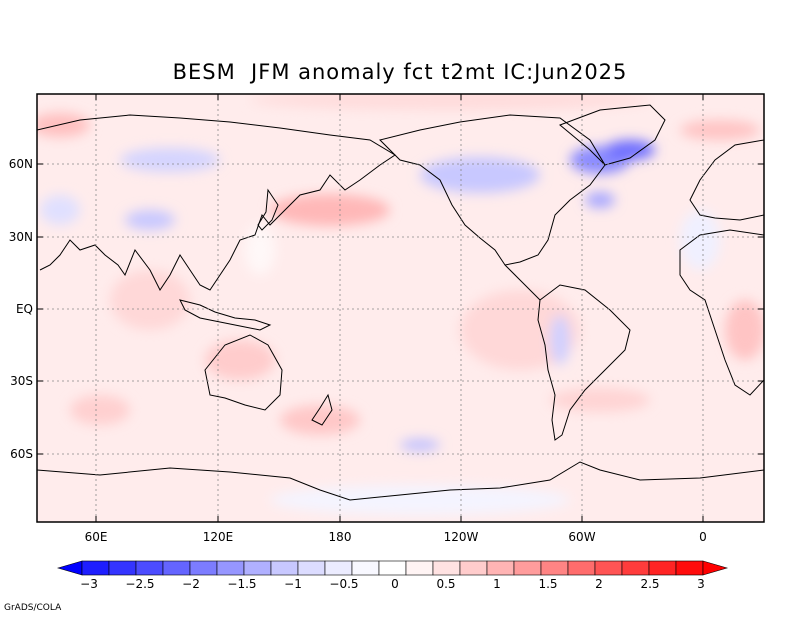  Describe the element at coordinates (343, 584) in the screenshot. I see `colorbar-label: −0.5` at that location.